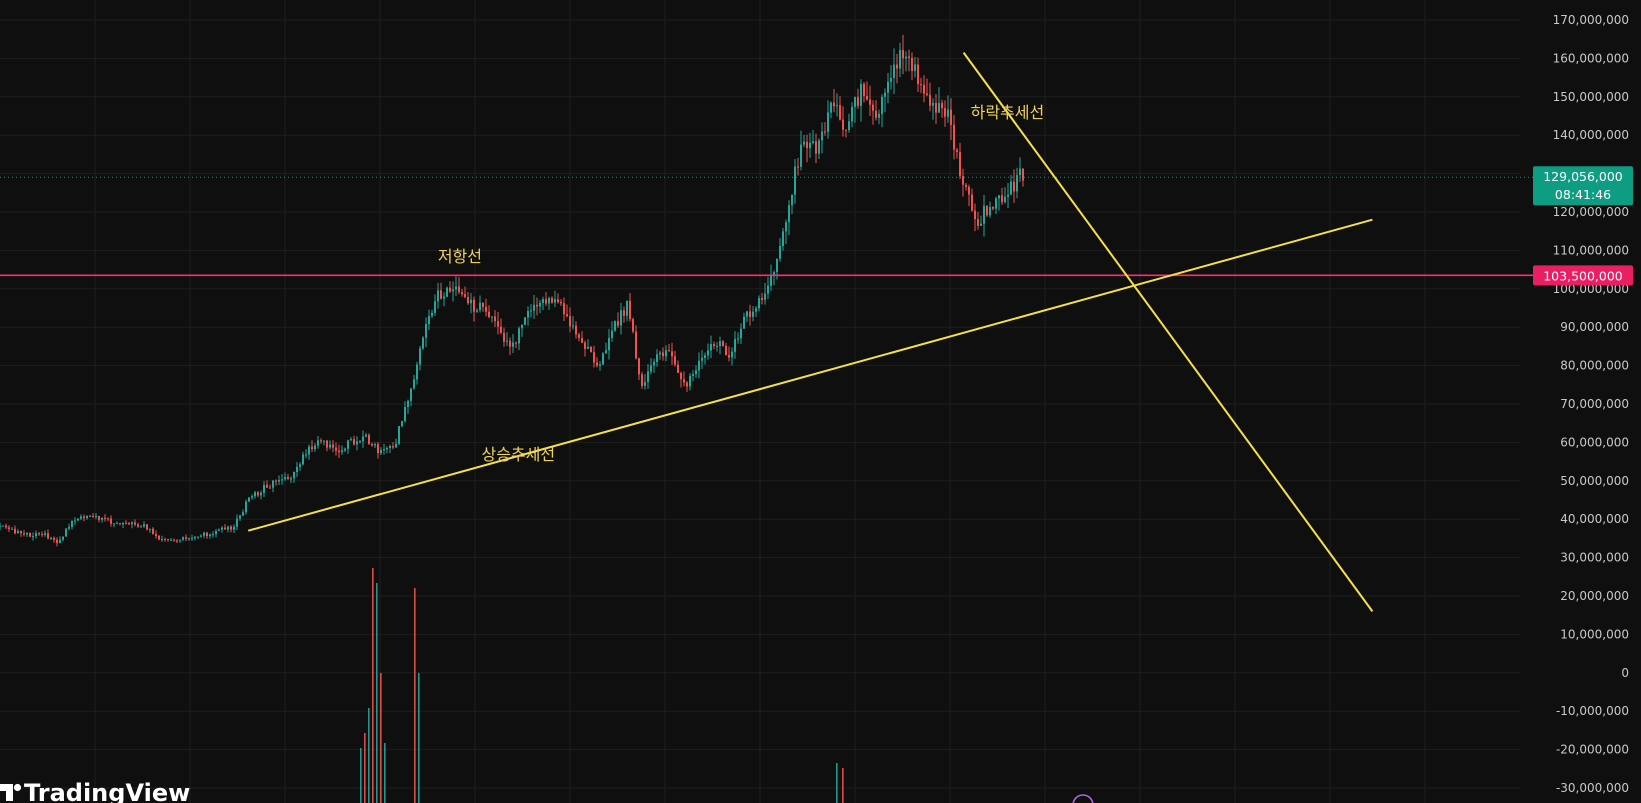 The height and width of the screenshot is (803, 1641). What do you see at coordinates (1591, 250) in the screenshot?
I see `price-axis-tick-label: 110,000,000` at bounding box center [1591, 250].